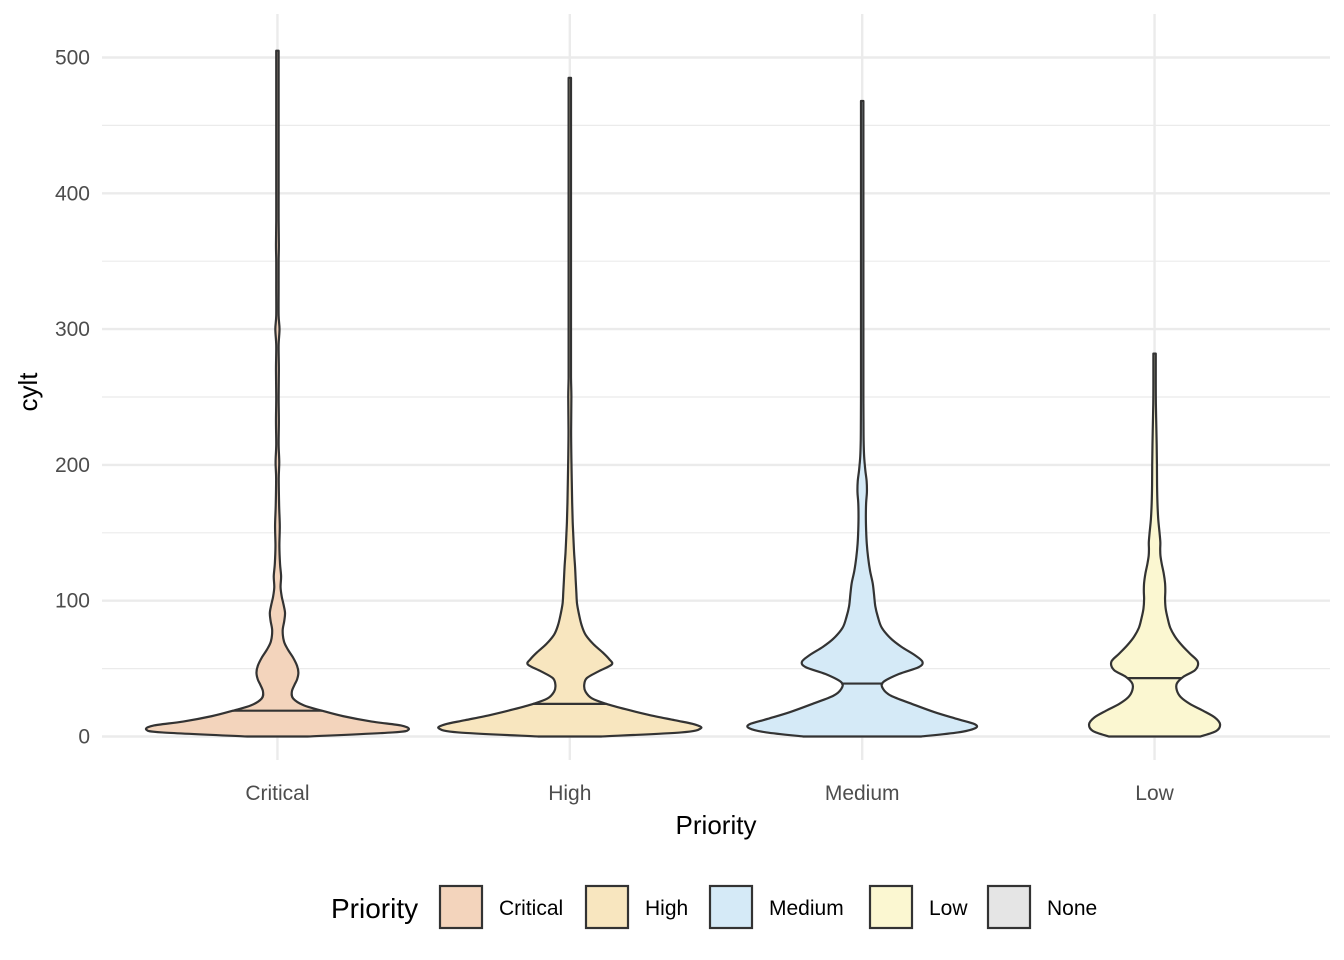  What do you see at coordinates (891, 907) in the screenshot?
I see `legend-key-low` at bounding box center [891, 907].